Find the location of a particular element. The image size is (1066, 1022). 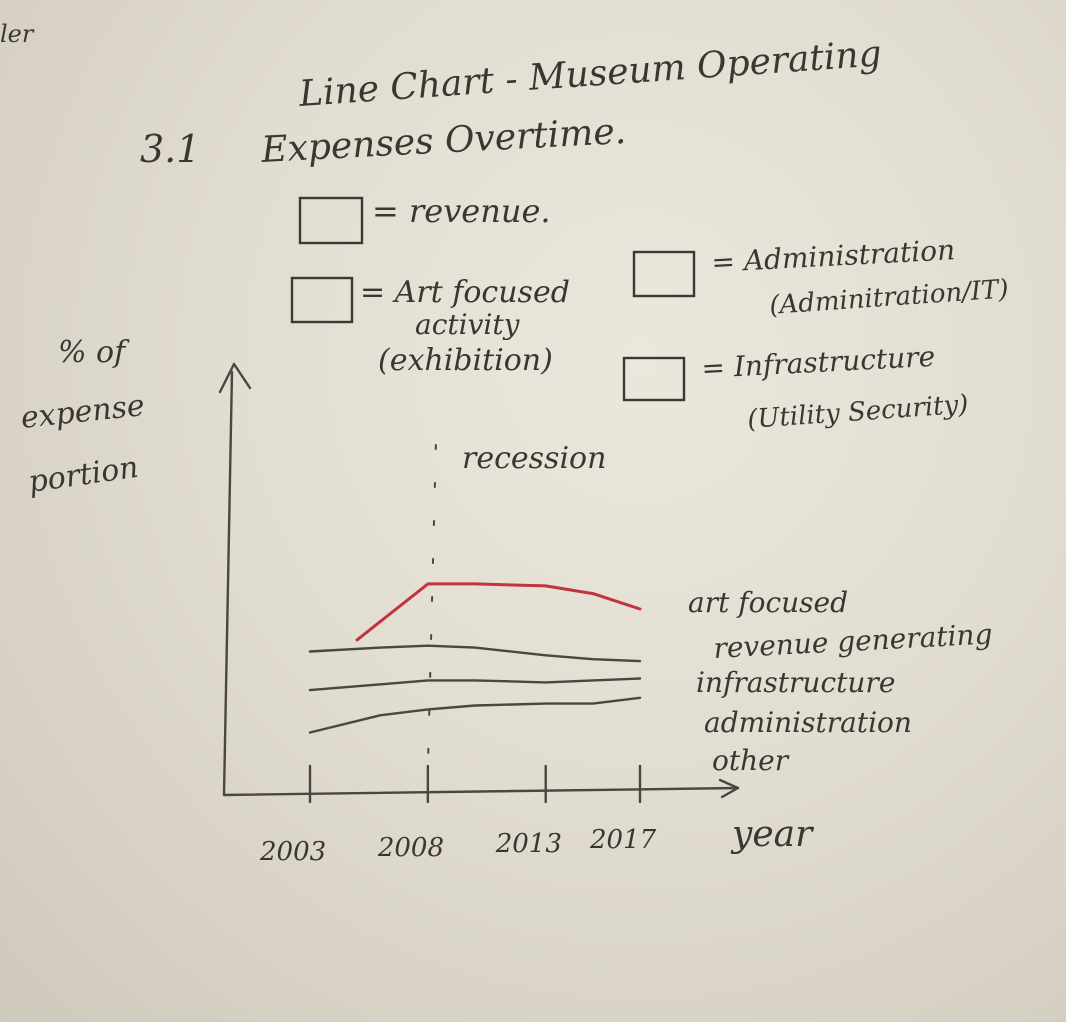

series-lines is located at coordinates (475, 658).